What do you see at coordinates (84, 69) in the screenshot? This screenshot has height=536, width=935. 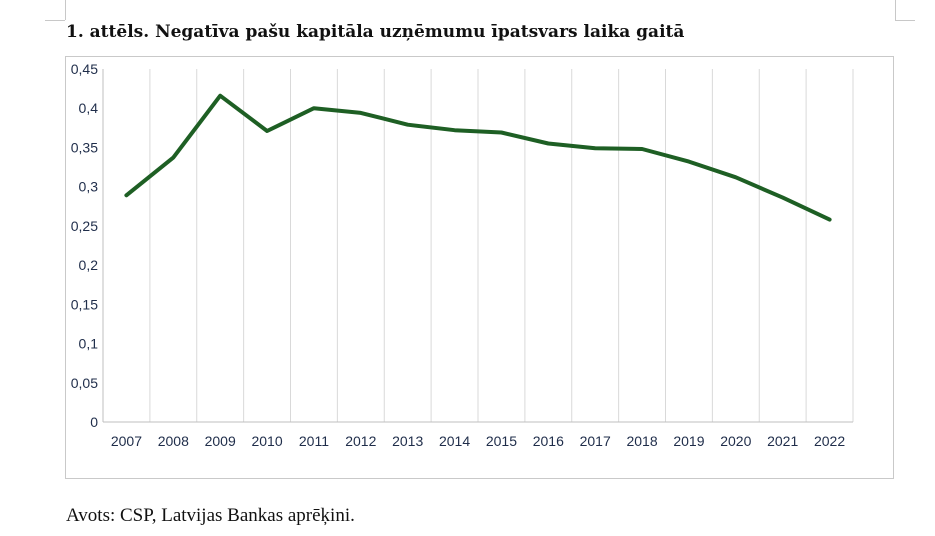 I see `y-tick-label: 0,45` at bounding box center [84, 69].